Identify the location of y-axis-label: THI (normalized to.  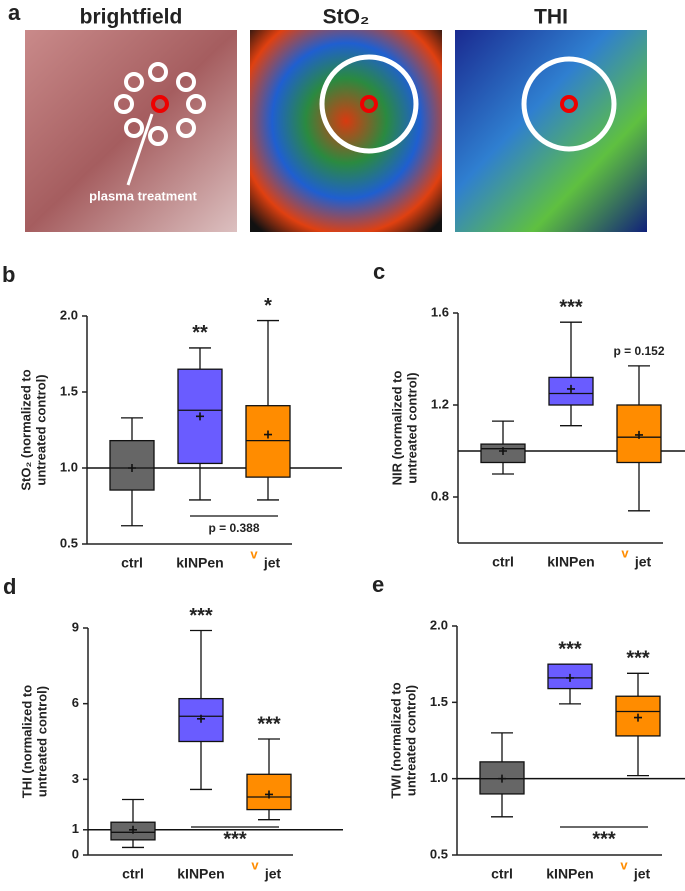
(26, 741).